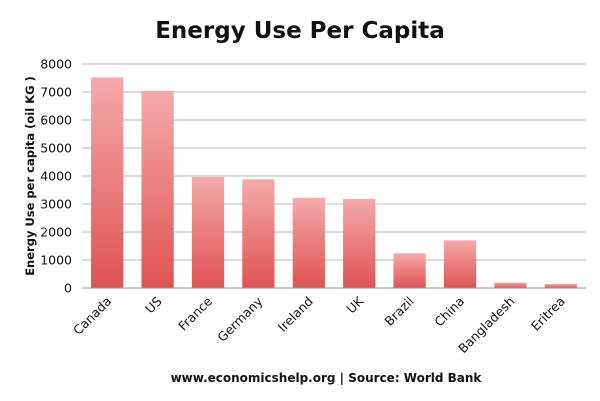 The width and height of the screenshot is (600, 401). What do you see at coordinates (208, 232) in the screenshot?
I see `bar-france` at bounding box center [208, 232].